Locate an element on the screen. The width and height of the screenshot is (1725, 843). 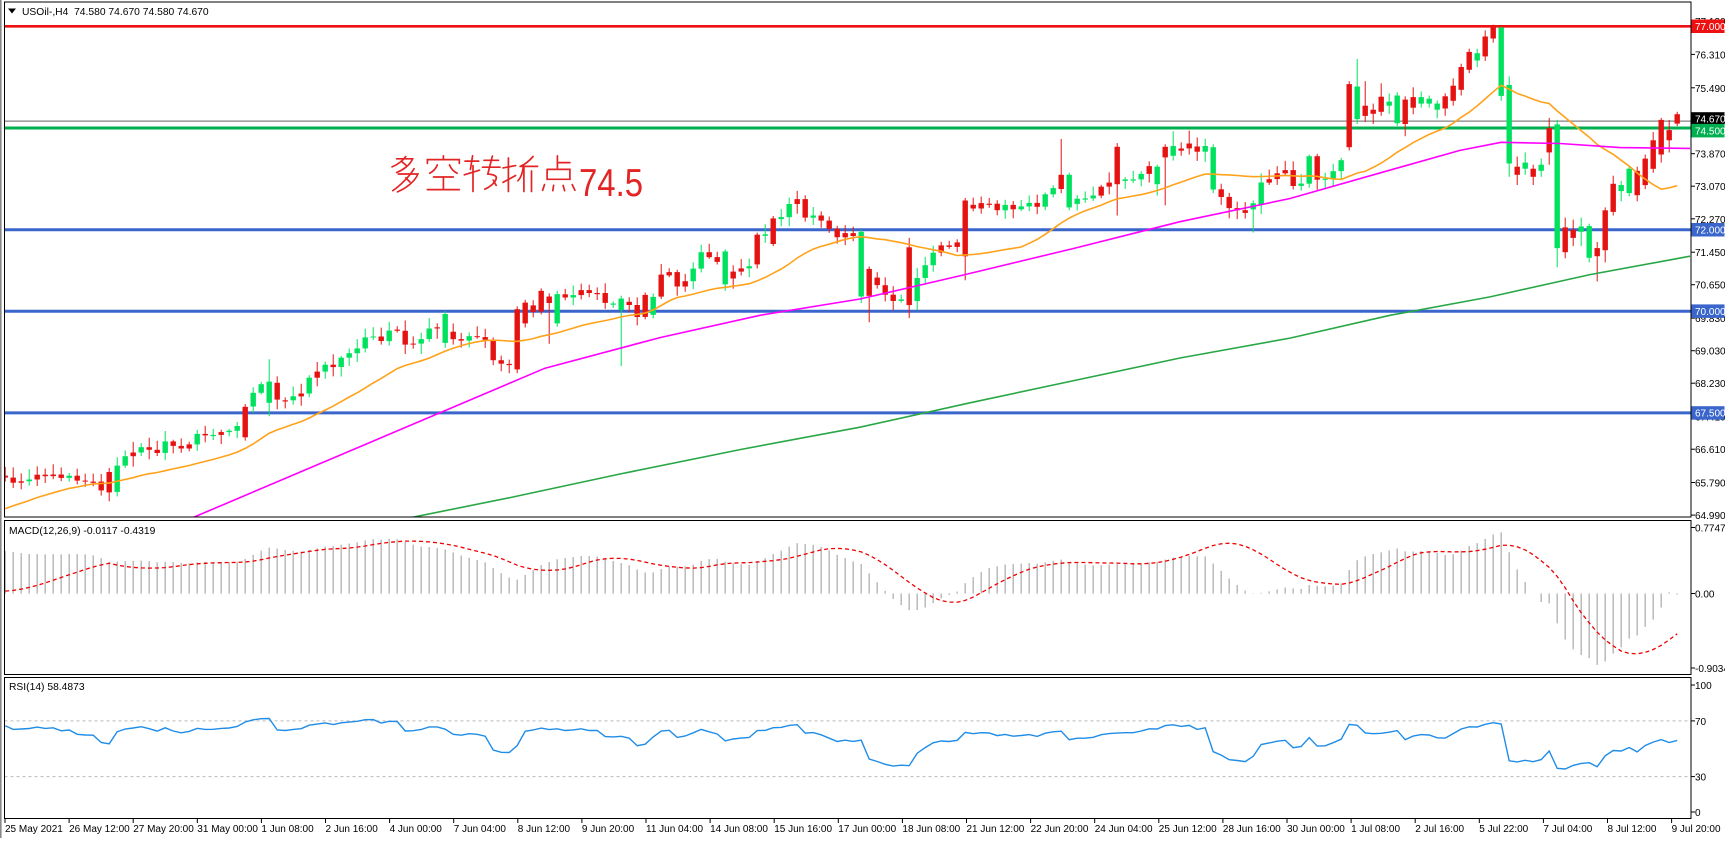
svg-text: 25 May 2021 is located at coordinates (34, 829).